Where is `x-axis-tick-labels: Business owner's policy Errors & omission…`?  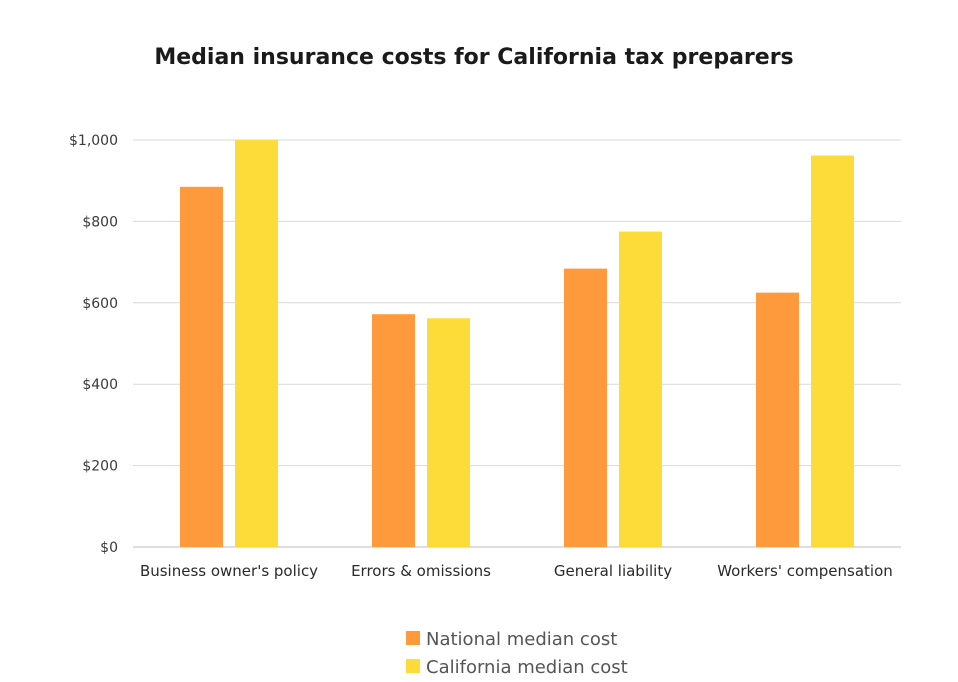
x-axis-tick-labels: Business owner's policy Errors & omission… is located at coordinates (516, 571).